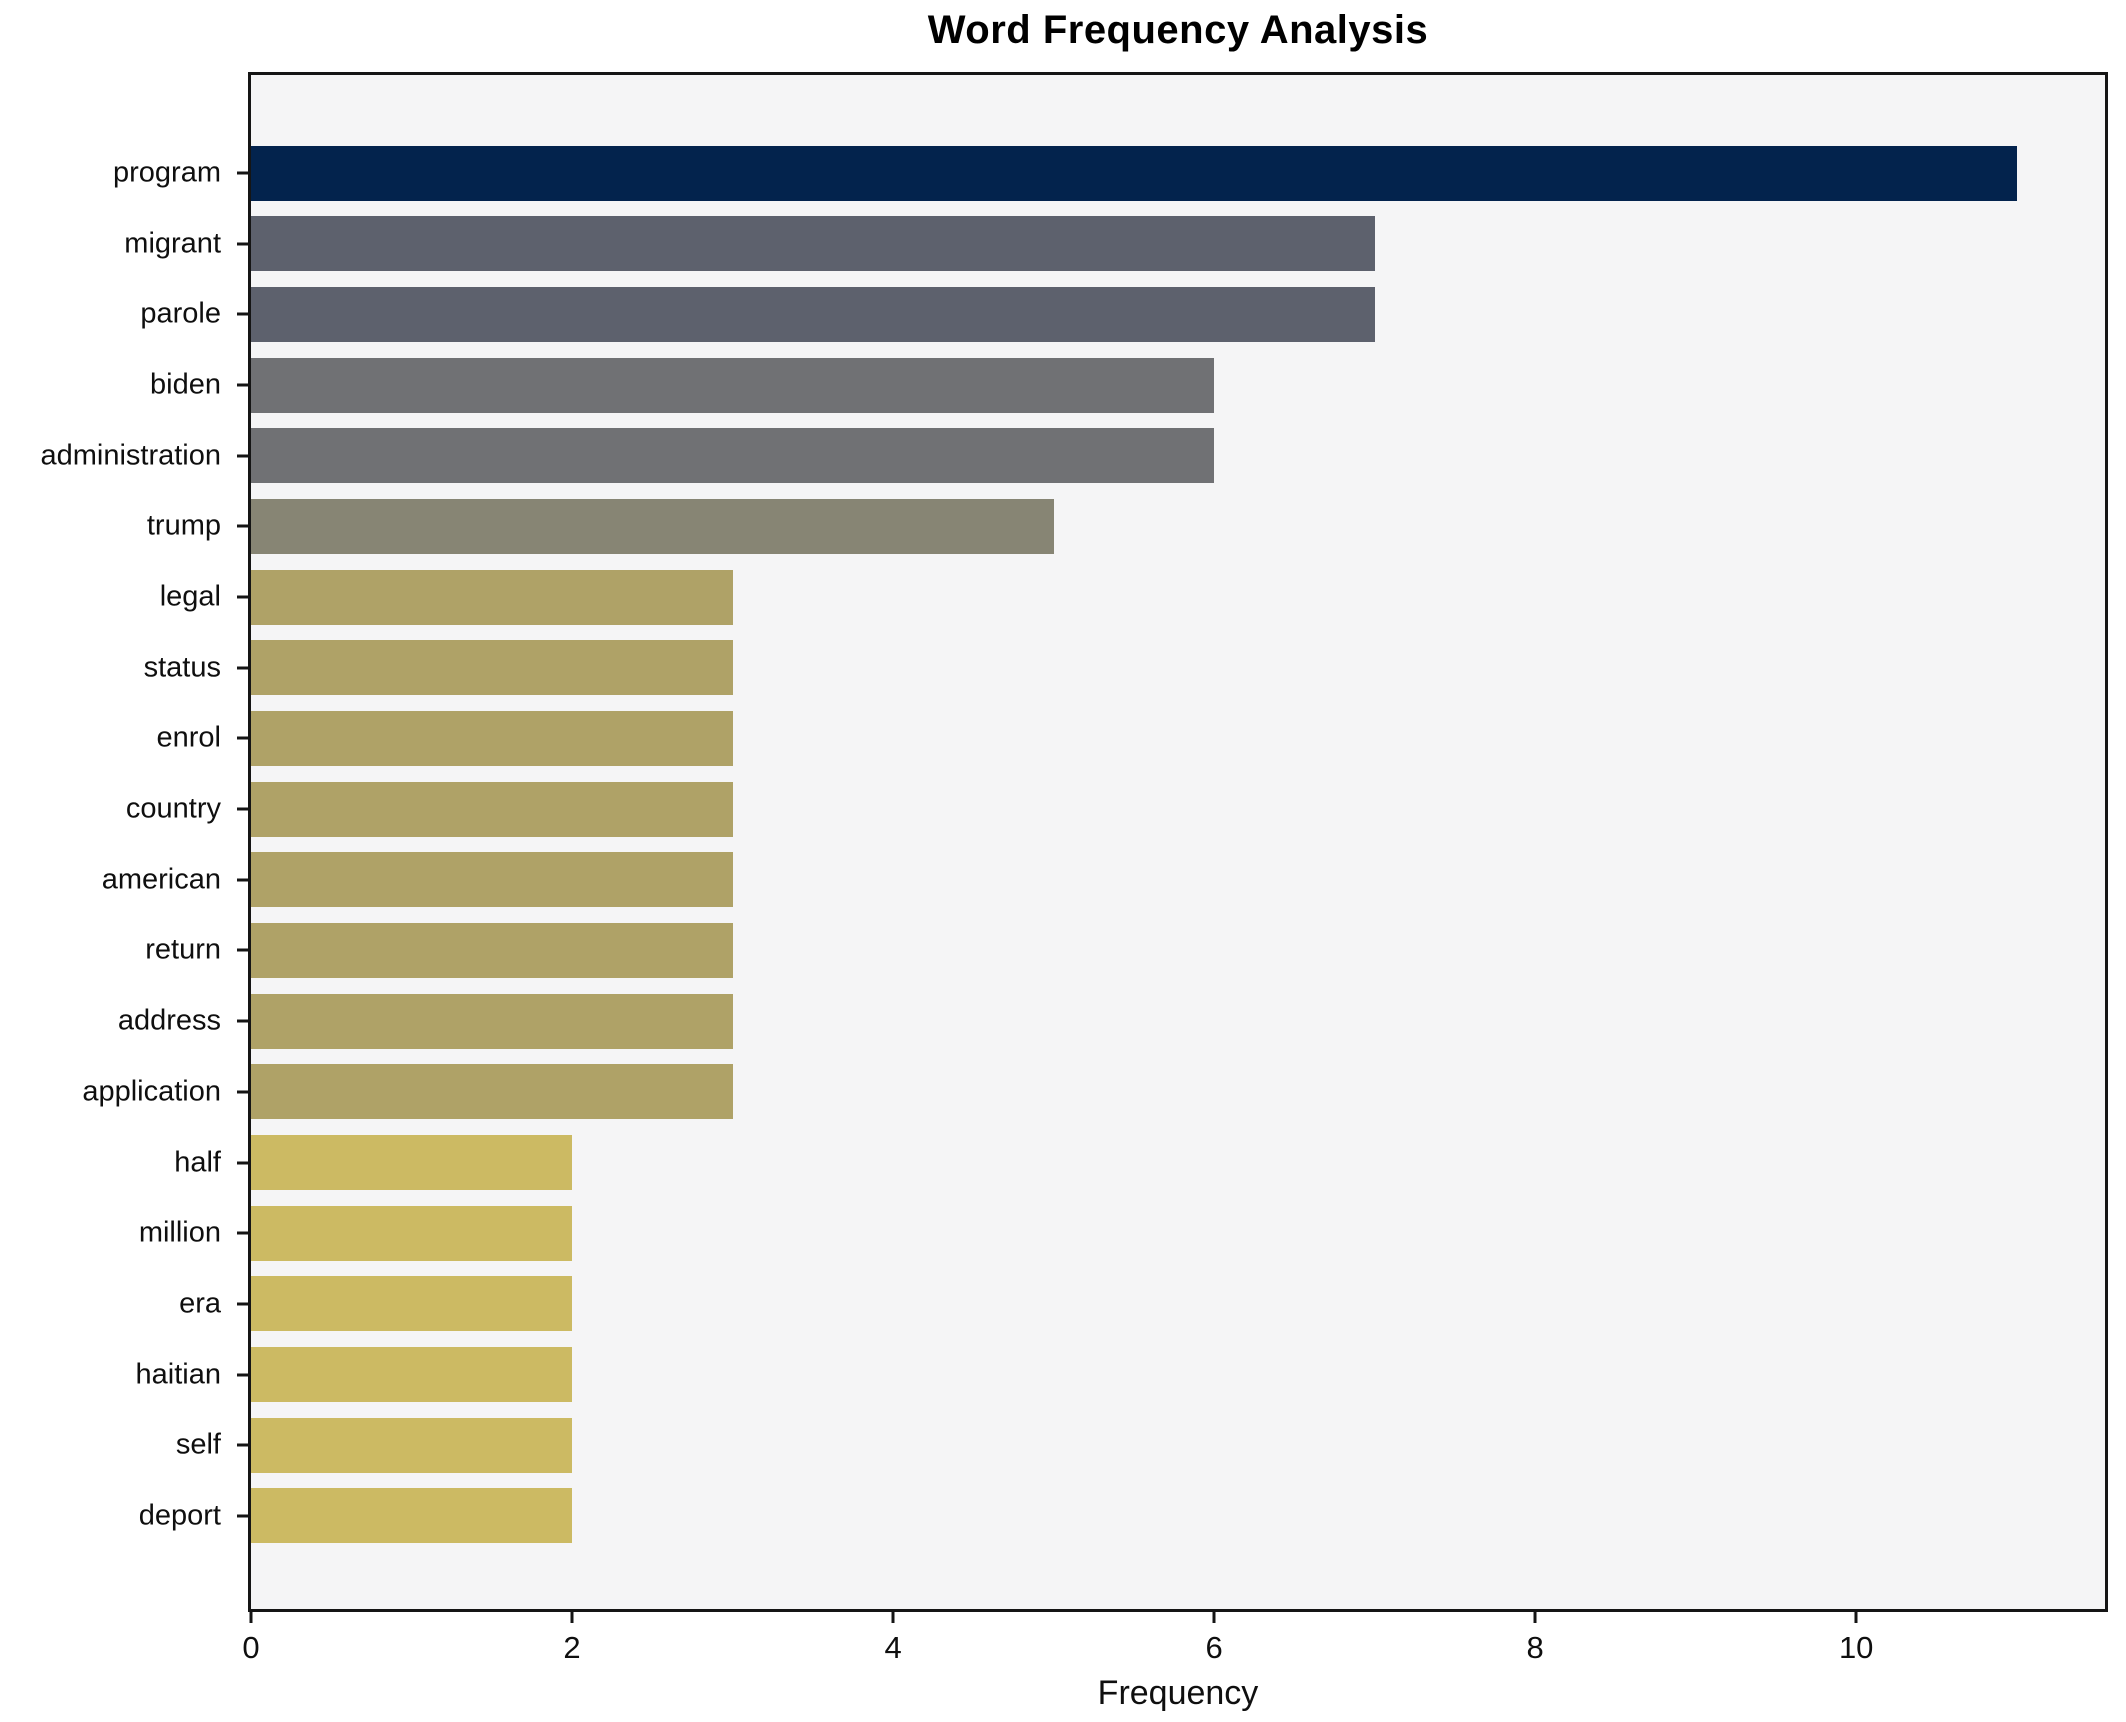 The height and width of the screenshot is (1722, 2126). What do you see at coordinates (1178, 1693) in the screenshot?
I see `x-axis-title: Frequency` at bounding box center [1178, 1693].